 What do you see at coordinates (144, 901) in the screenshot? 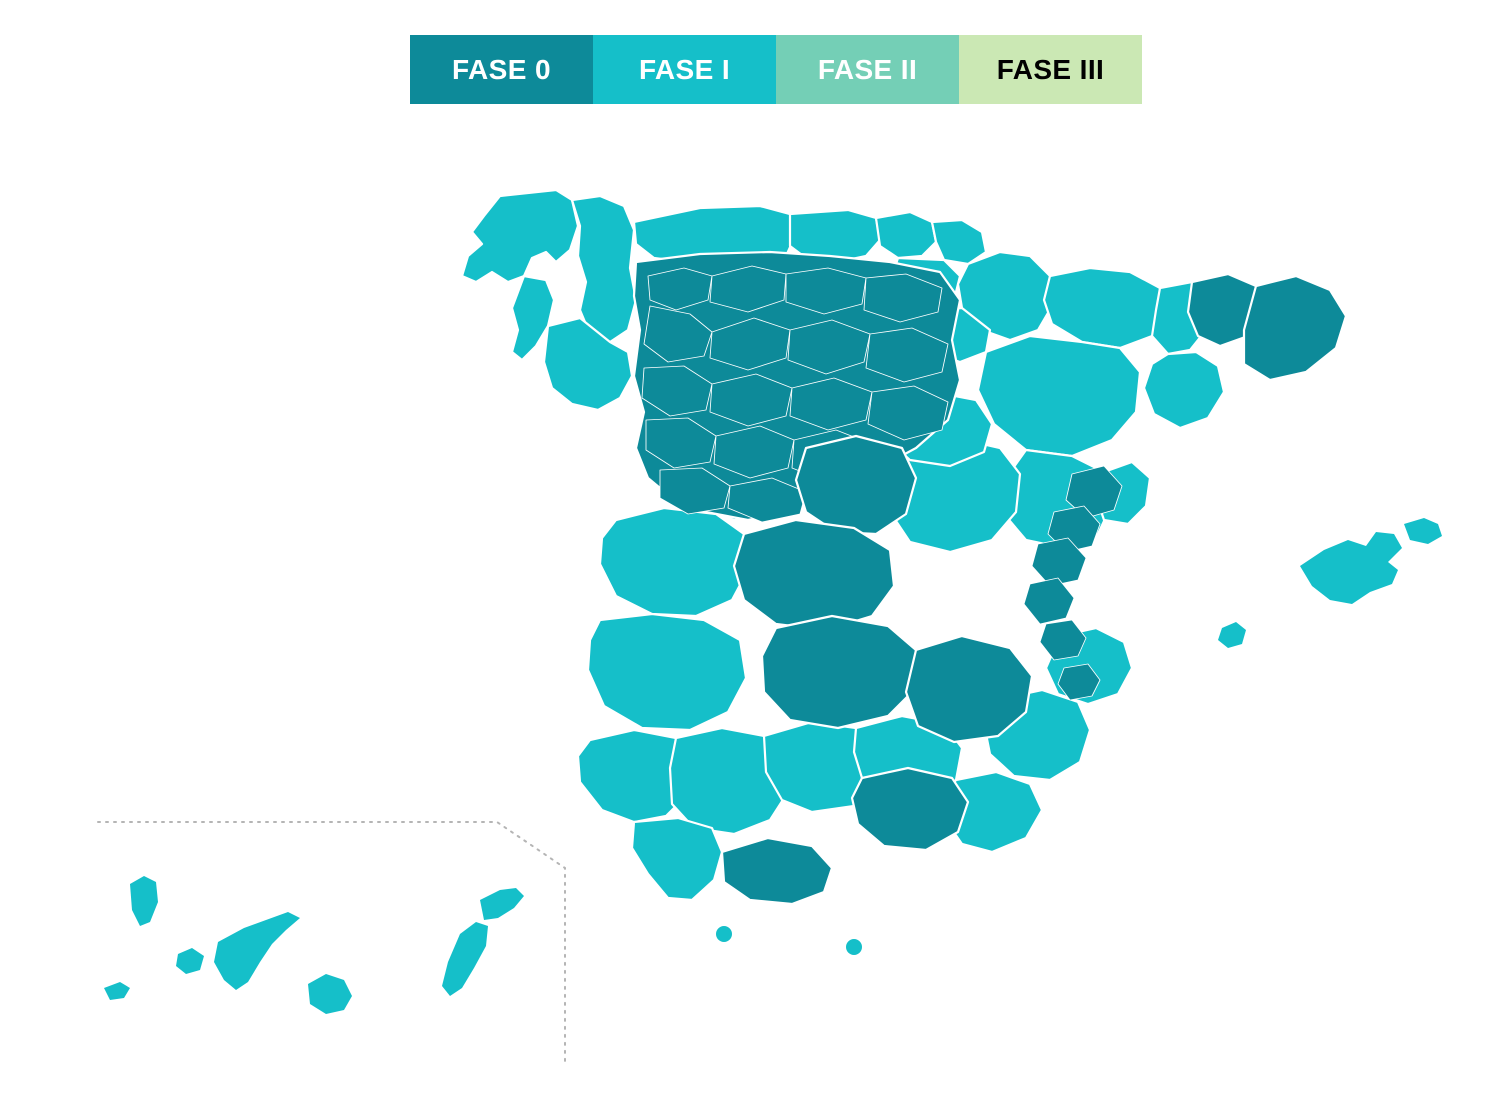
I see `island-la-palma` at bounding box center [144, 901].